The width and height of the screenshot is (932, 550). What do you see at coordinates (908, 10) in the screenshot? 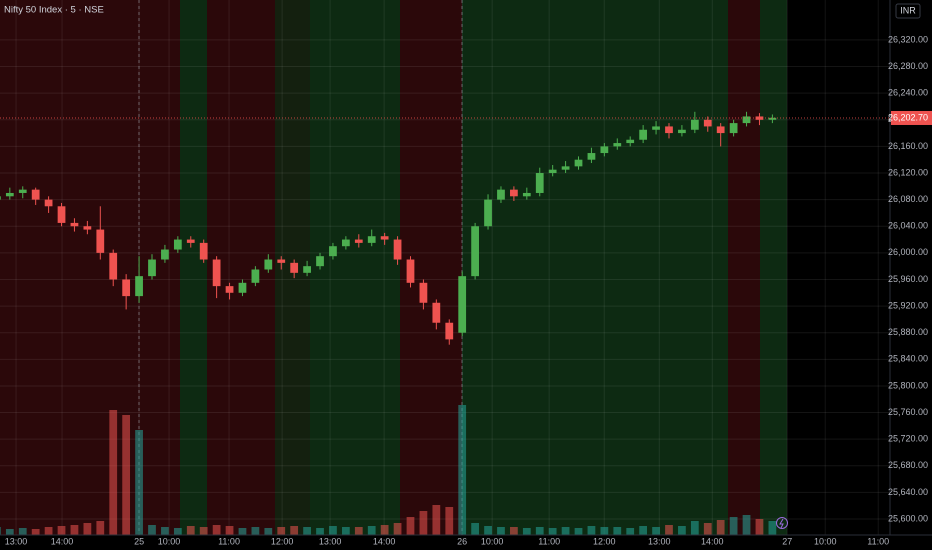
I see `currency: INR` at bounding box center [908, 10].